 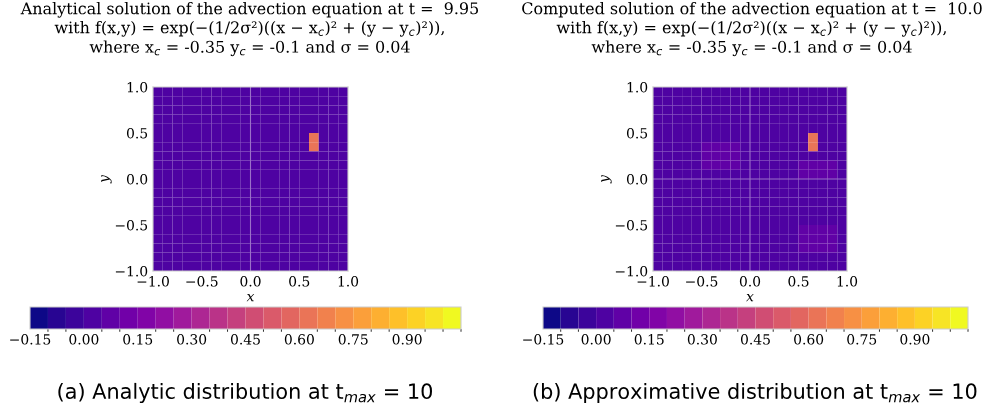 What do you see at coordinates (245, 393) in the screenshot?
I see `text: (a) Analytic distribution at t$_{max}$ = 10` at bounding box center [245, 393].